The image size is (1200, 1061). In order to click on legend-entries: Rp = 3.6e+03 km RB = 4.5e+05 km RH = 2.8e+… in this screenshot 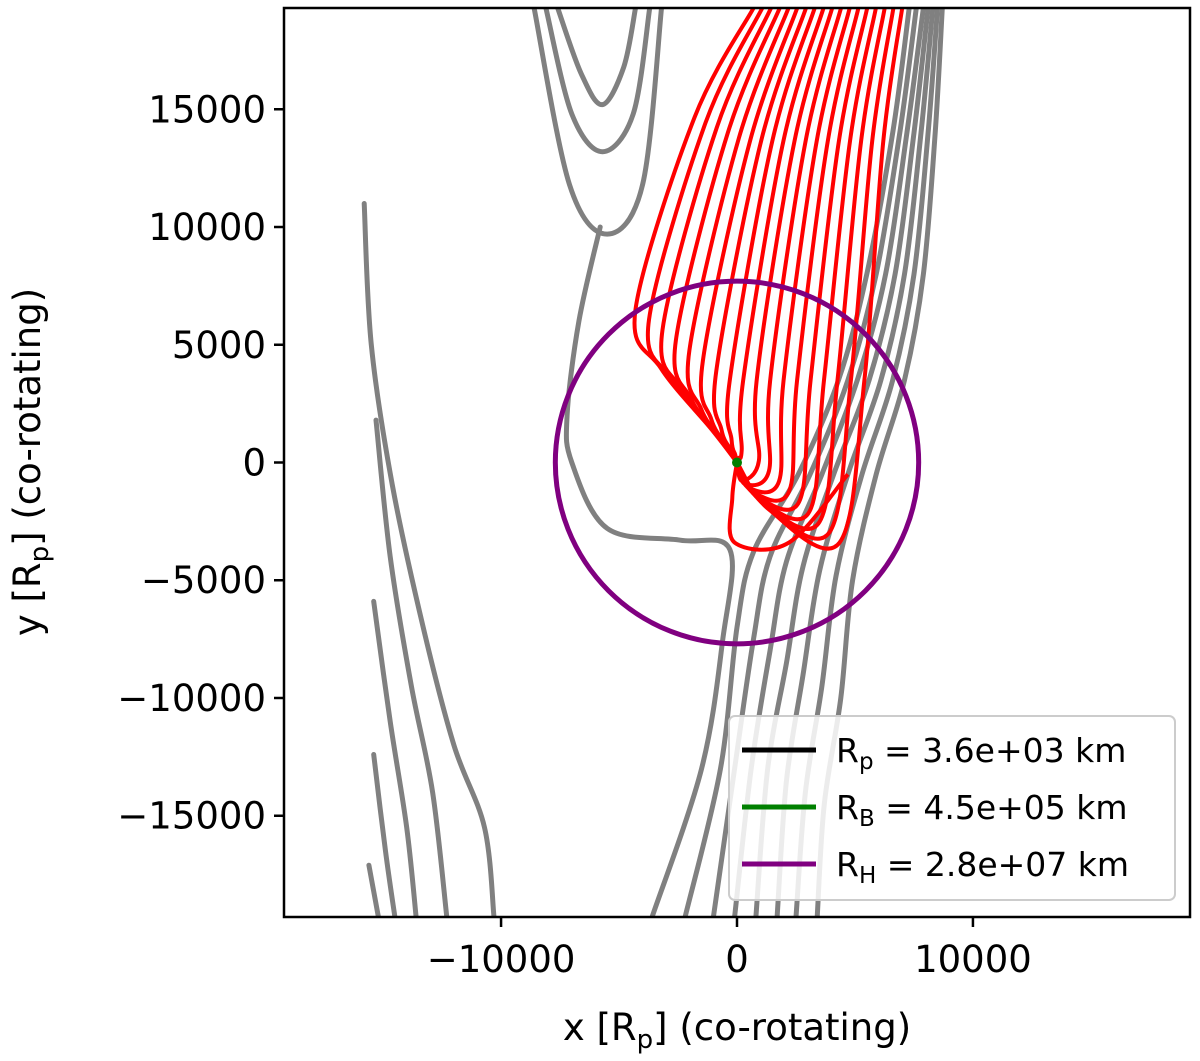, I will do `click(935, 810)`.